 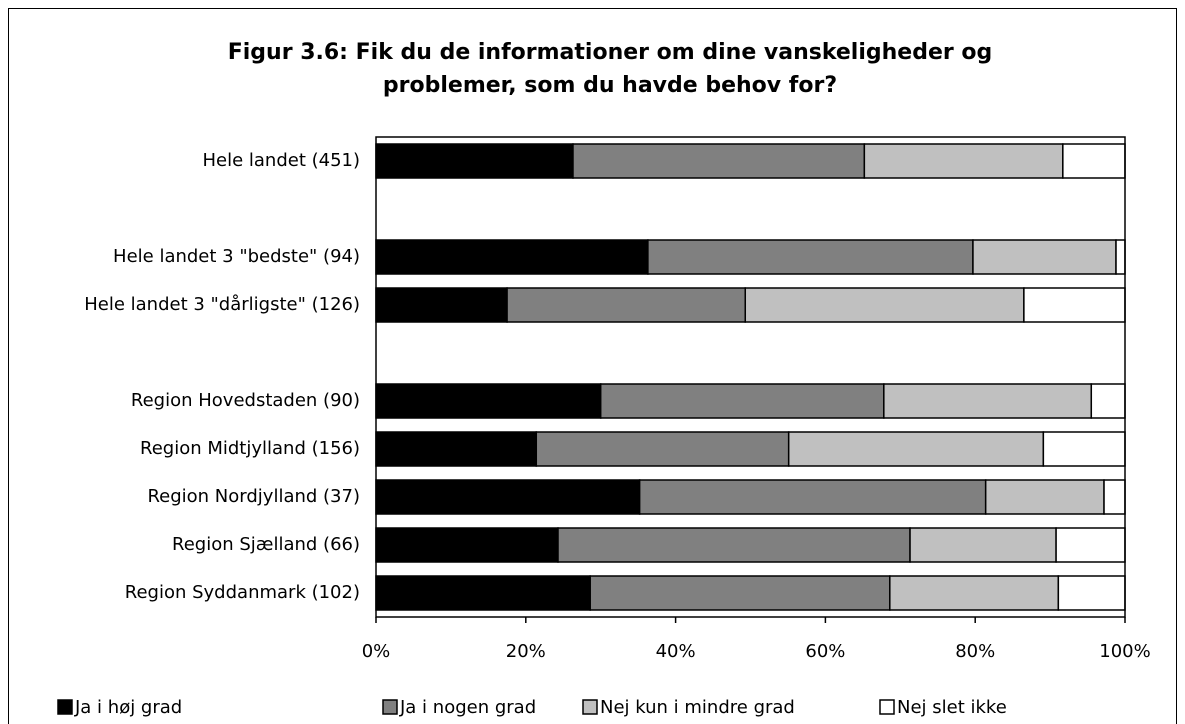 I want to click on x-tick-label: 60%, so click(x=825, y=651).